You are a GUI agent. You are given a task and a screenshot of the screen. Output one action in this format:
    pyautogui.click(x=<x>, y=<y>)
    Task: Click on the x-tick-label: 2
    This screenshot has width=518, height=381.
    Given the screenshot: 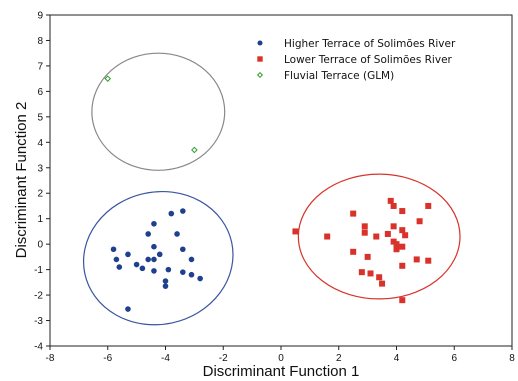 What is the action you would take?
    pyautogui.click(x=339, y=358)
    